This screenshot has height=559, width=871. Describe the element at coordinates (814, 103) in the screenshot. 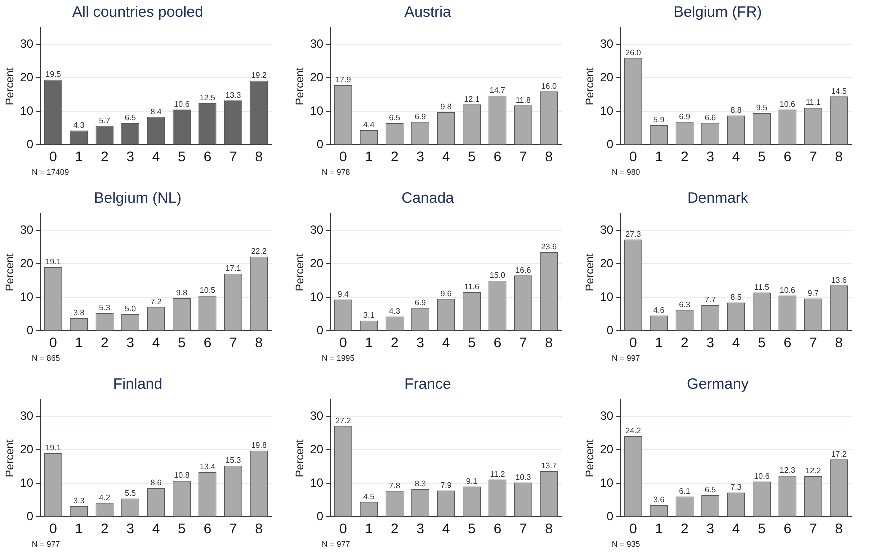

I see `data-label: 11.1` at that location.